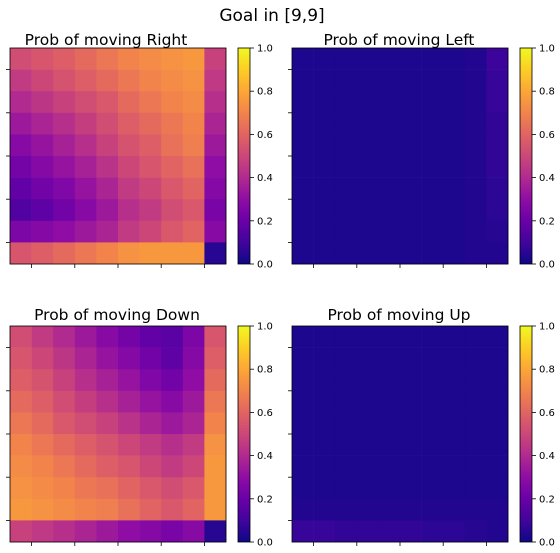 Image resolution: width=560 pixels, height=553 pixels. I want to click on colorbar-tick-label: 1.0, so click(547, 49).